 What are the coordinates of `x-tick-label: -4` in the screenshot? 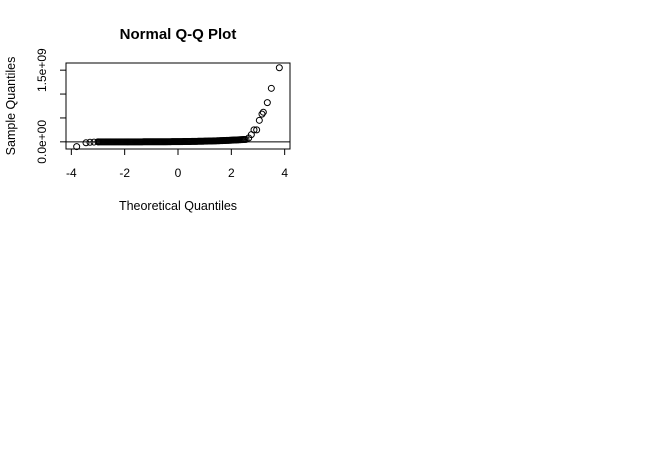 It's located at (71, 173).